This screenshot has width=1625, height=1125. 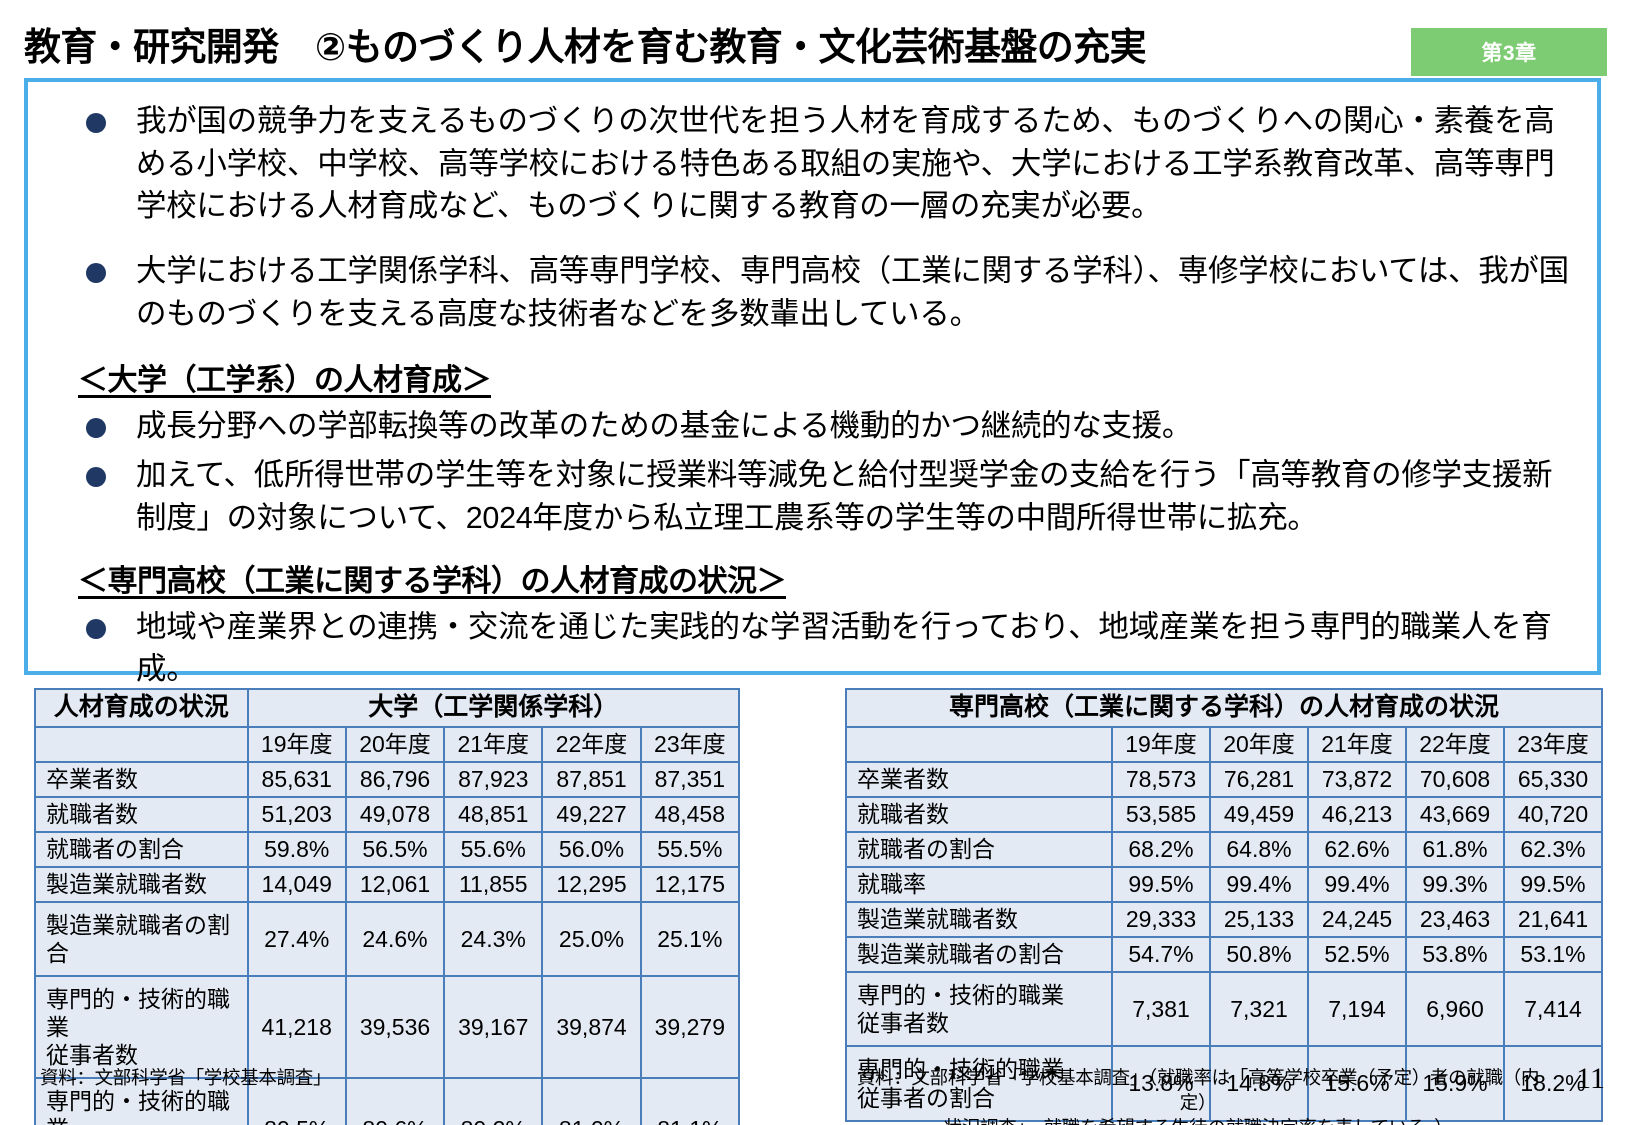 What do you see at coordinates (1455, 779) in the screenshot?
I see `table-cell: 70,608` at bounding box center [1455, 779].